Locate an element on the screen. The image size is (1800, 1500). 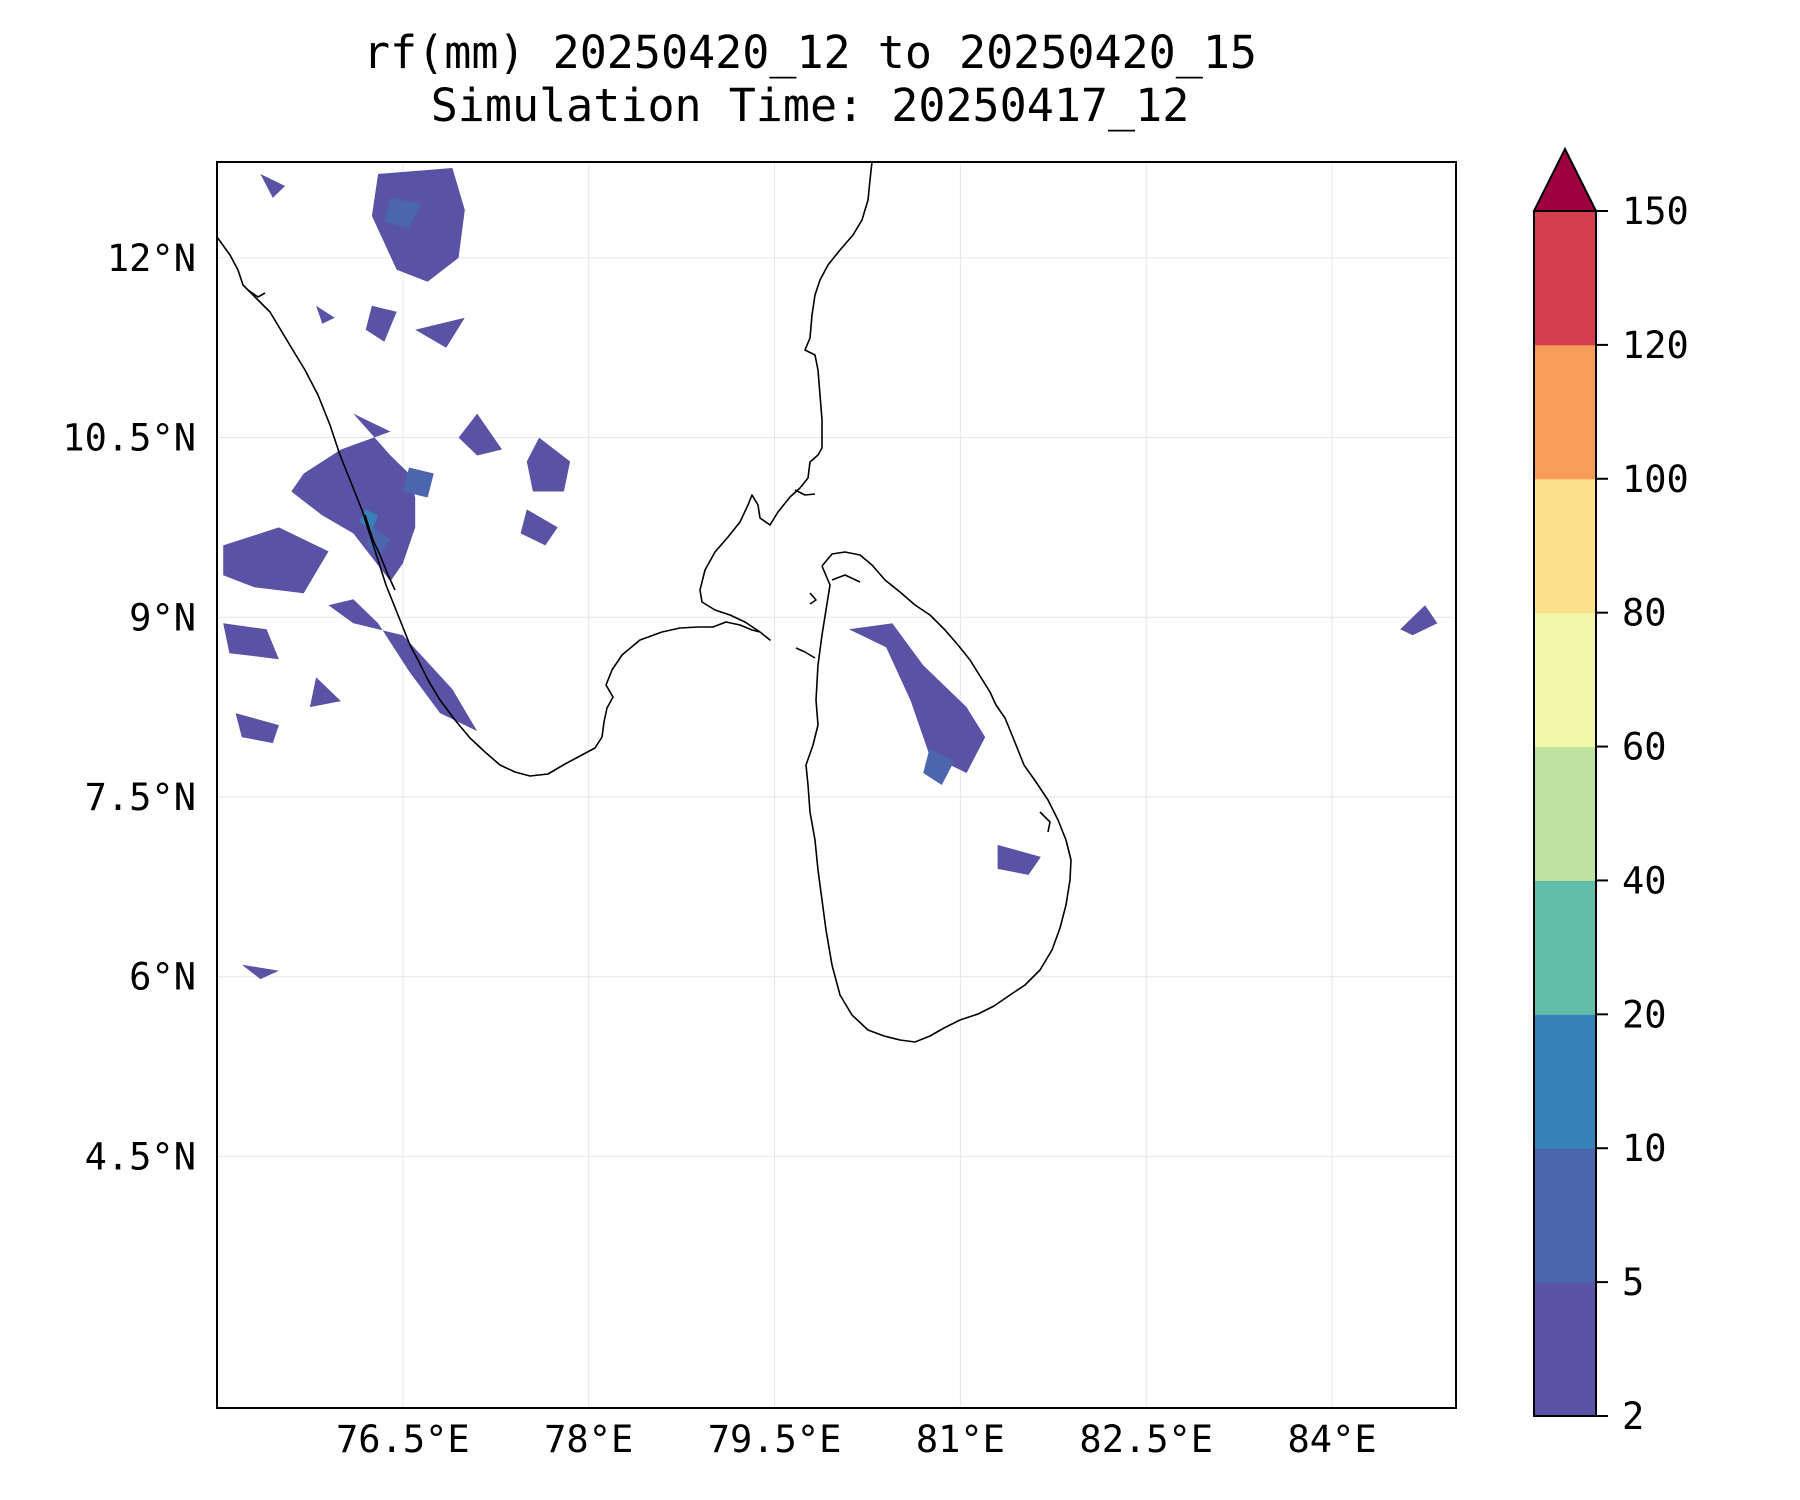
chart-subtitle: Simulation Time: 20250417_12 is located at coordinates (810, 105).